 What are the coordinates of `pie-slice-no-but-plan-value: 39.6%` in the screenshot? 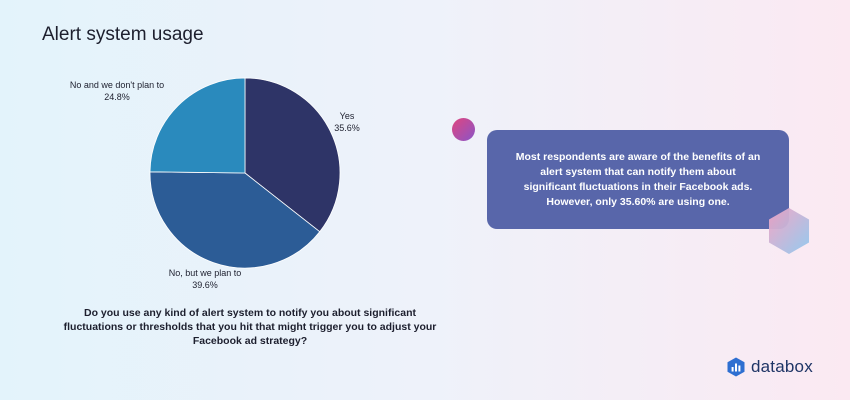 It's located at (205, 285).